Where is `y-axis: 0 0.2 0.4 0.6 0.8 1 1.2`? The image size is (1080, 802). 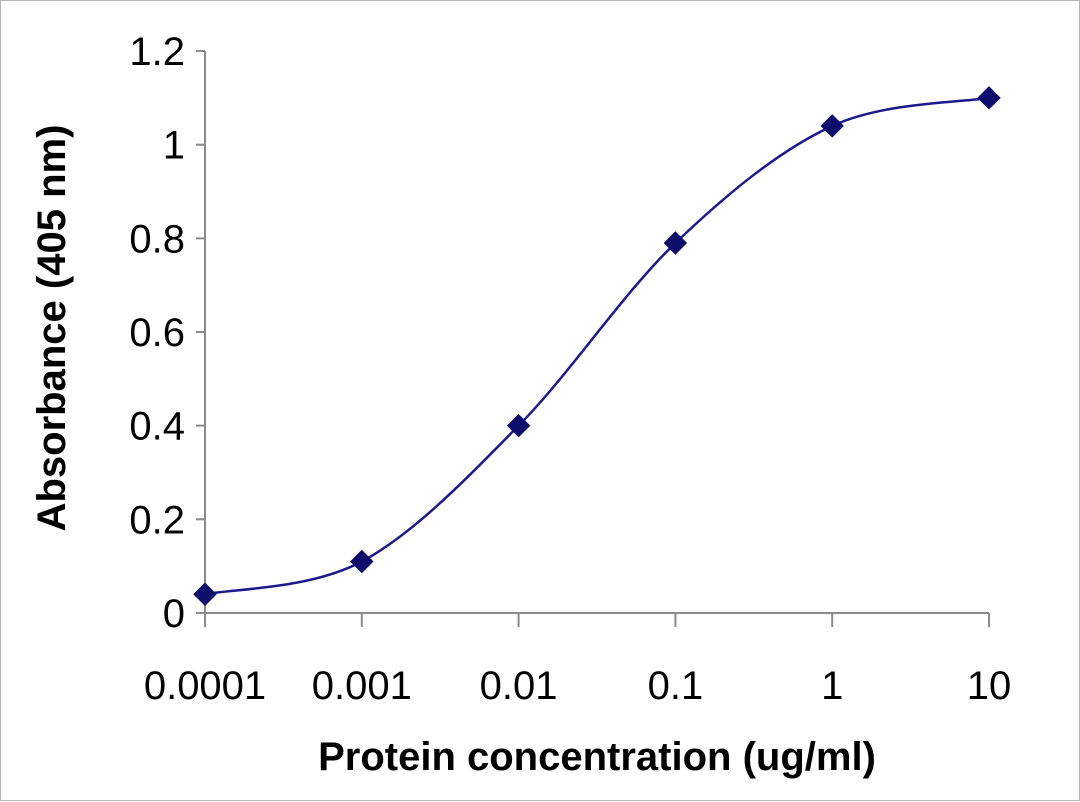
y-axis: 0 0.2 0.4 0.6 0.8 1 1.2 is located at coordinates (167, 333).